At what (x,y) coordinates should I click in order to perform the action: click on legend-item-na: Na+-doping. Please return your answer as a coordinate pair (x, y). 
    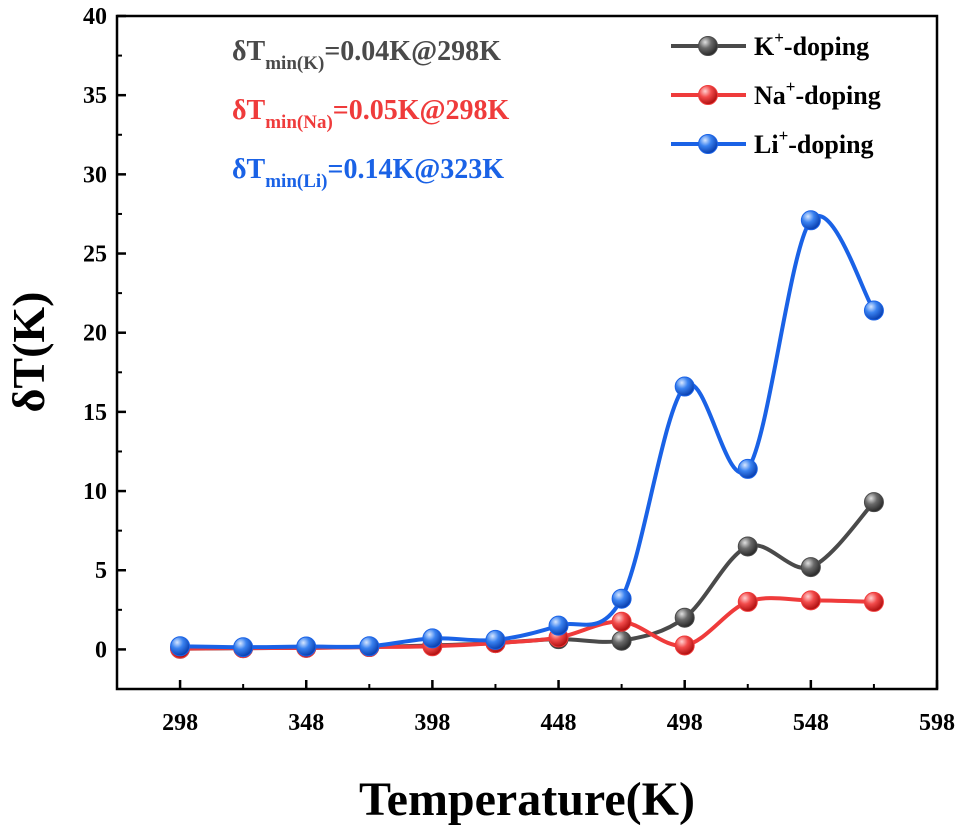
    Looking at the image, I should click on (776, 93).